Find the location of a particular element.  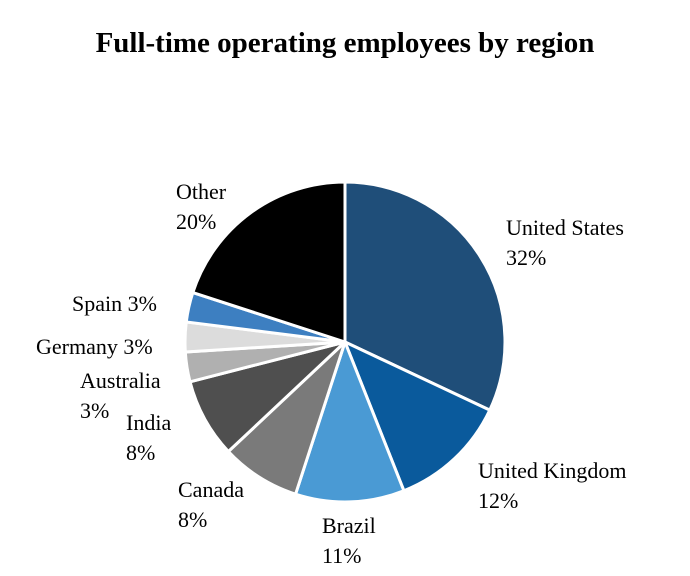

slice-label-spain: Spain 3% is located at coordinates (114, 303).